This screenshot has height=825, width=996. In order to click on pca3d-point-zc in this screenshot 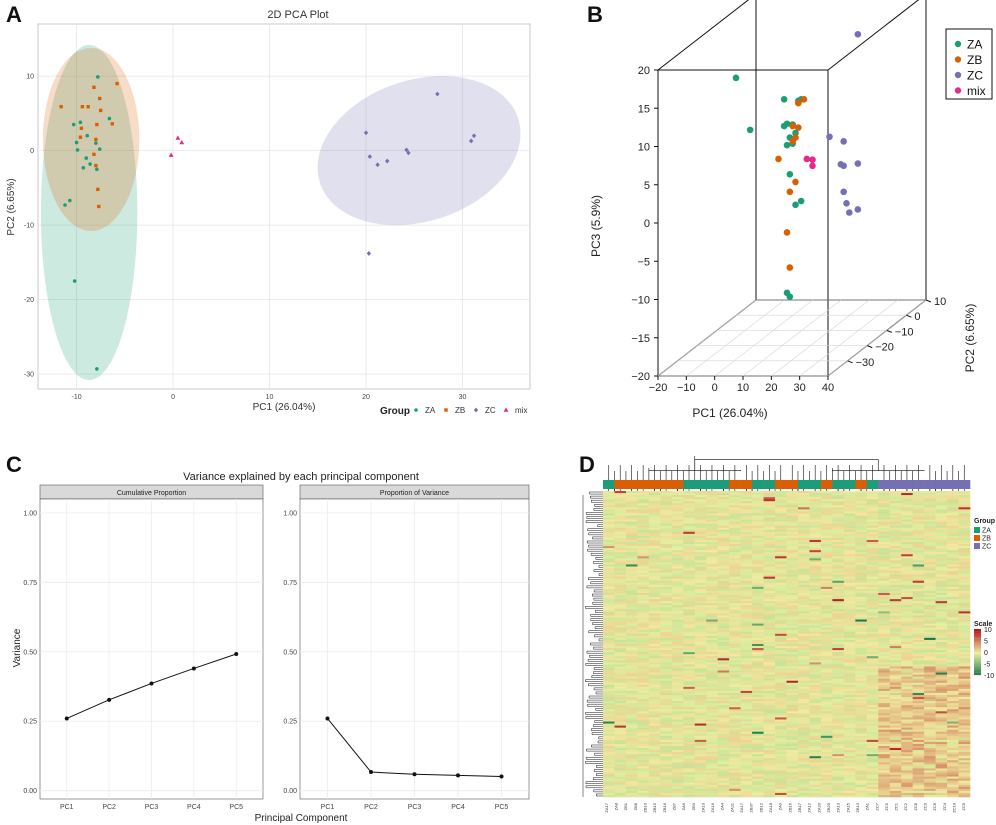, I will do `click(843, 192)`.